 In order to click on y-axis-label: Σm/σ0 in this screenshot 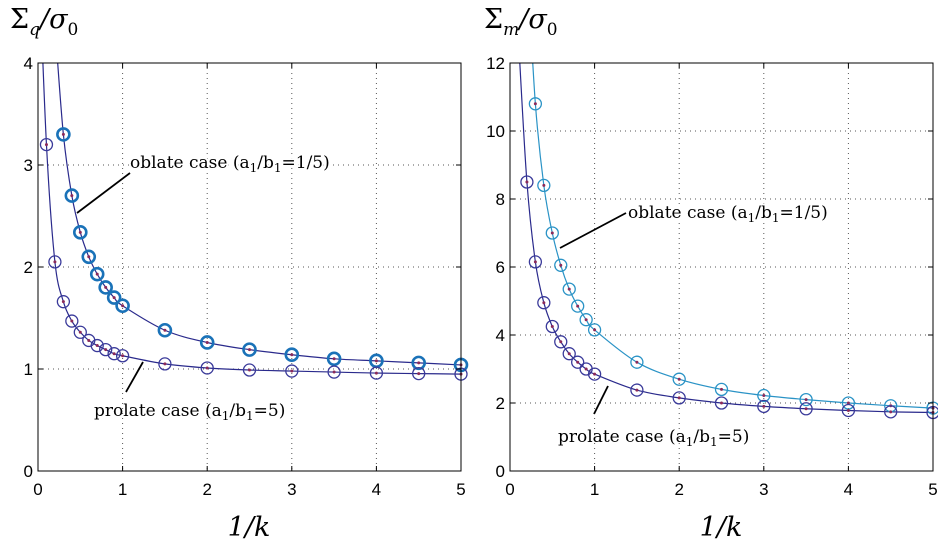, I will do `click(521, 22)`.